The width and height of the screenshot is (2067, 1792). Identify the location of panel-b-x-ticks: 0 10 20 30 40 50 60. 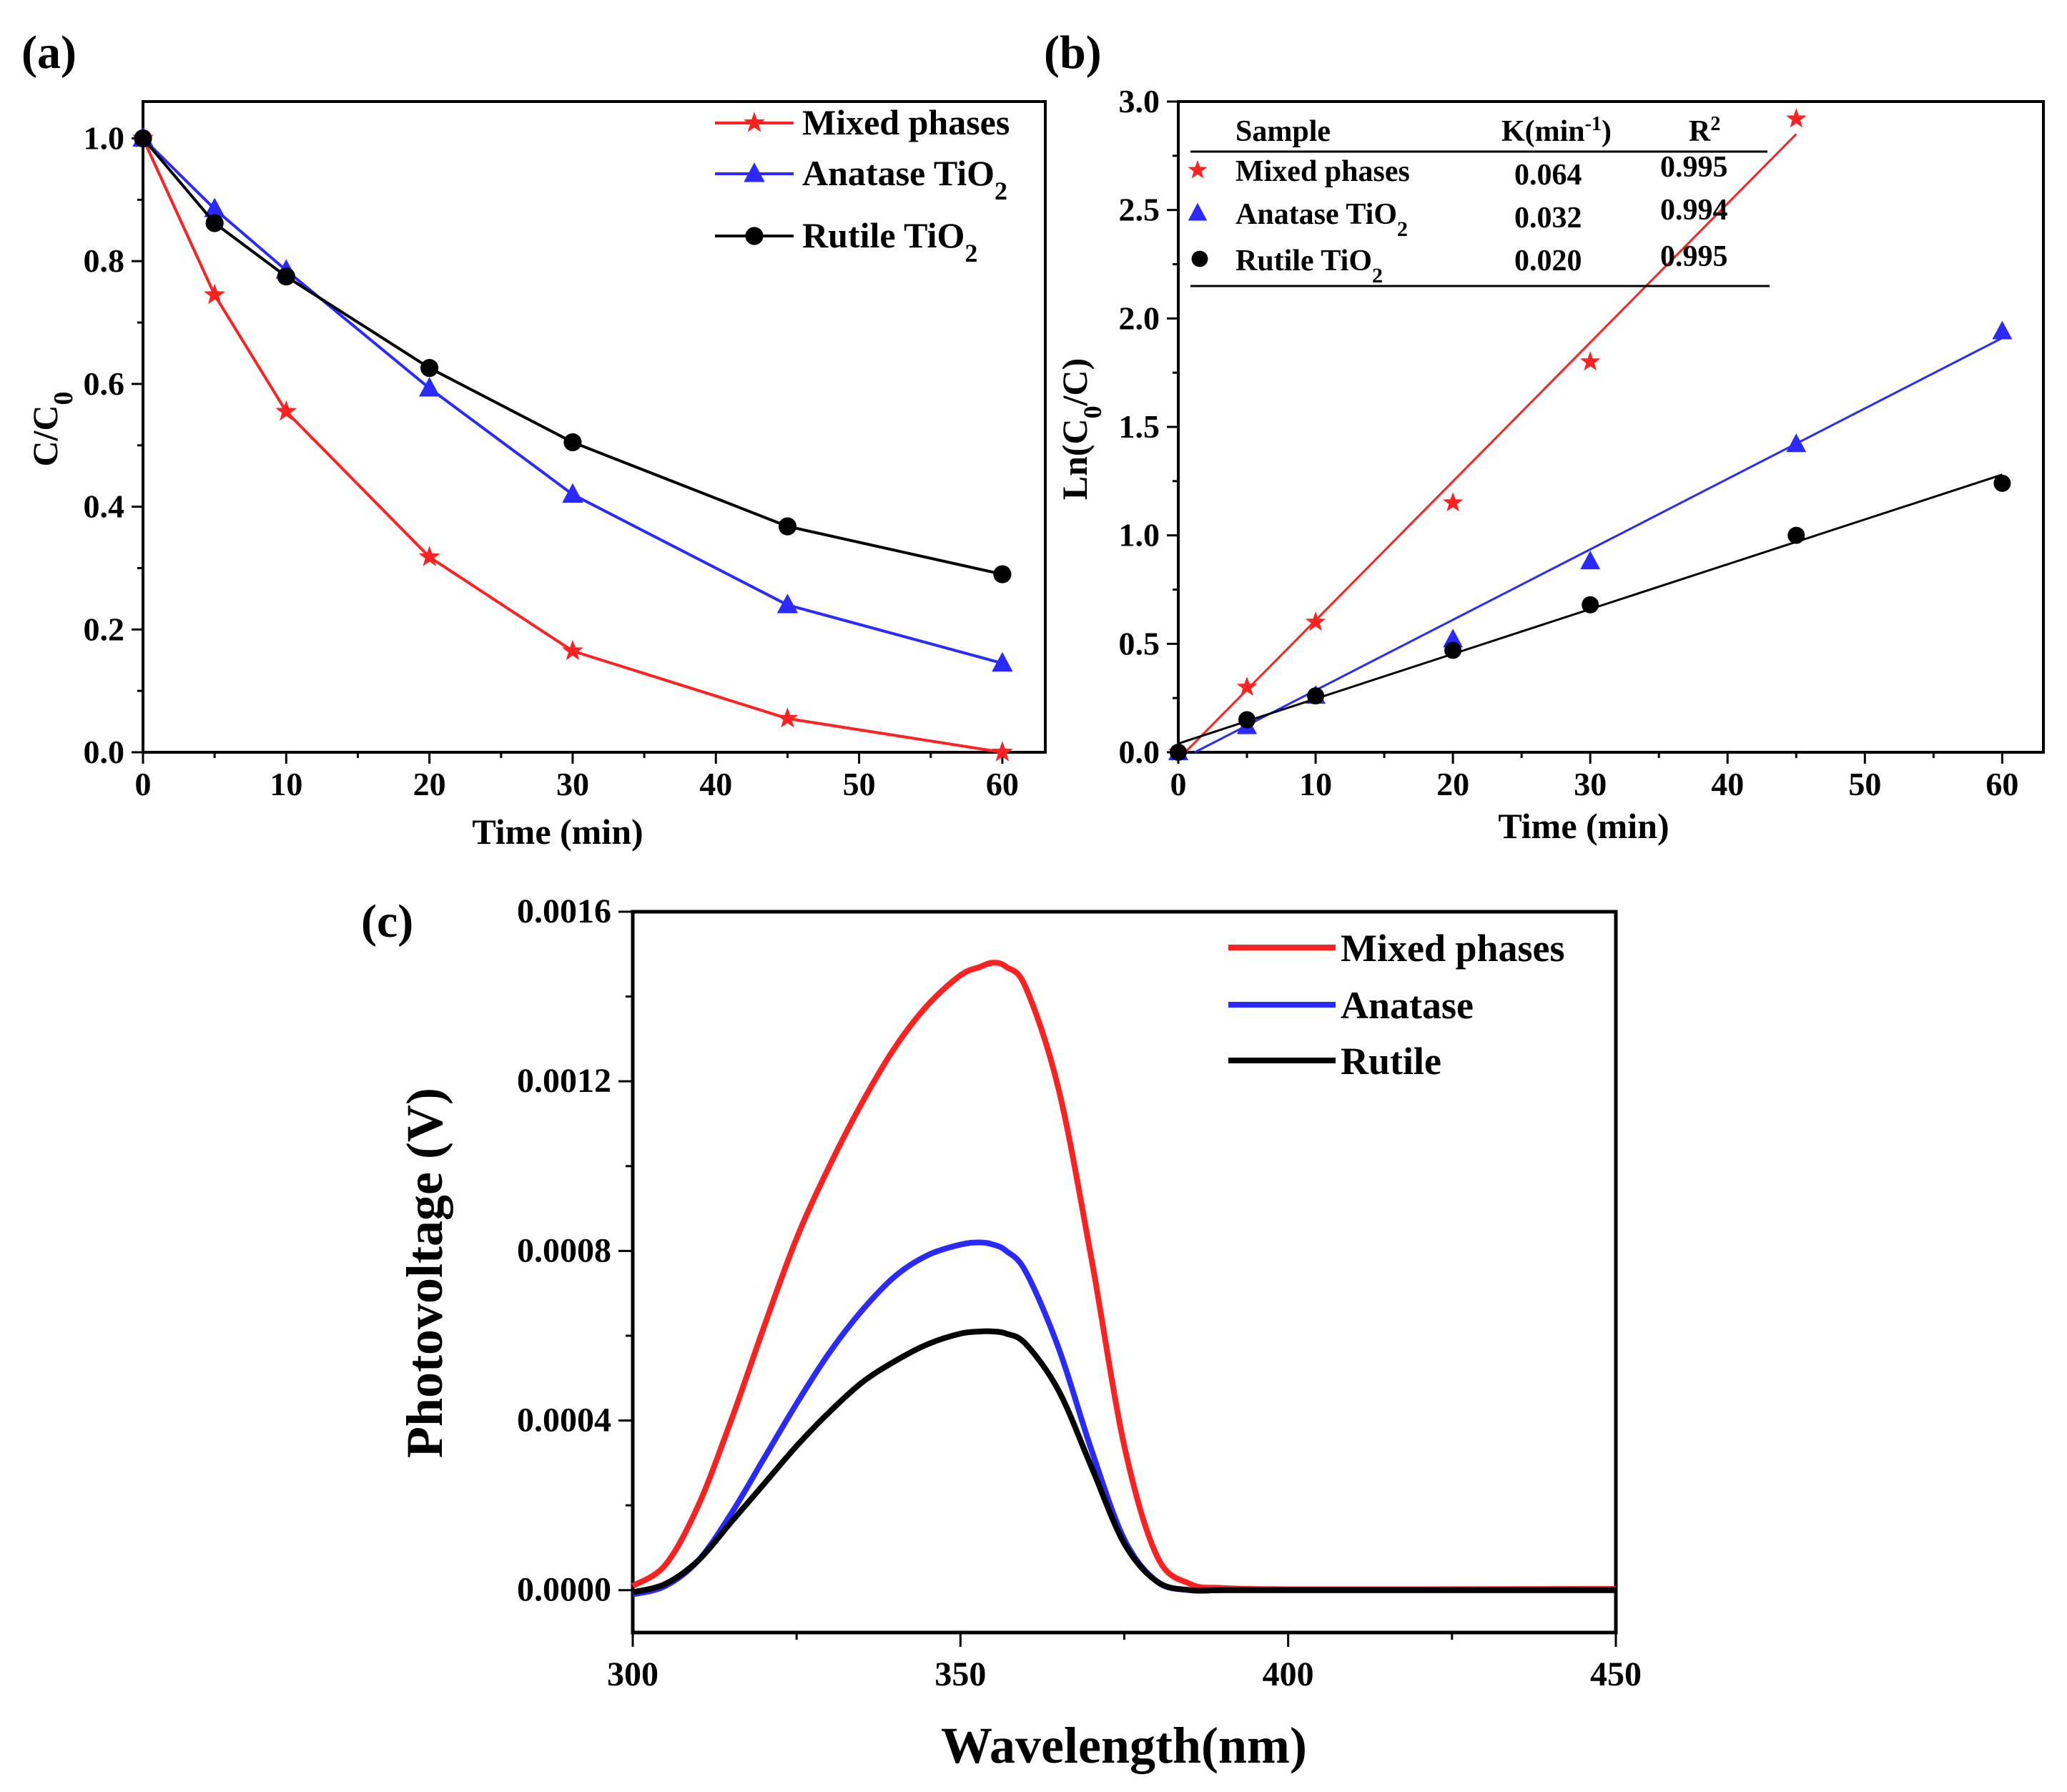
(1594, 777).